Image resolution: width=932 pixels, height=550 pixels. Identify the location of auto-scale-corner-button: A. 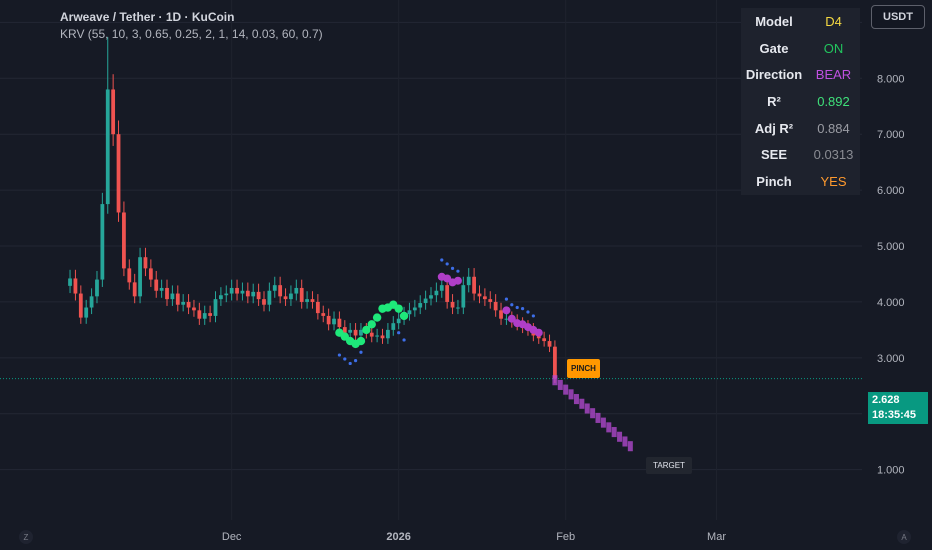
(904, 537).